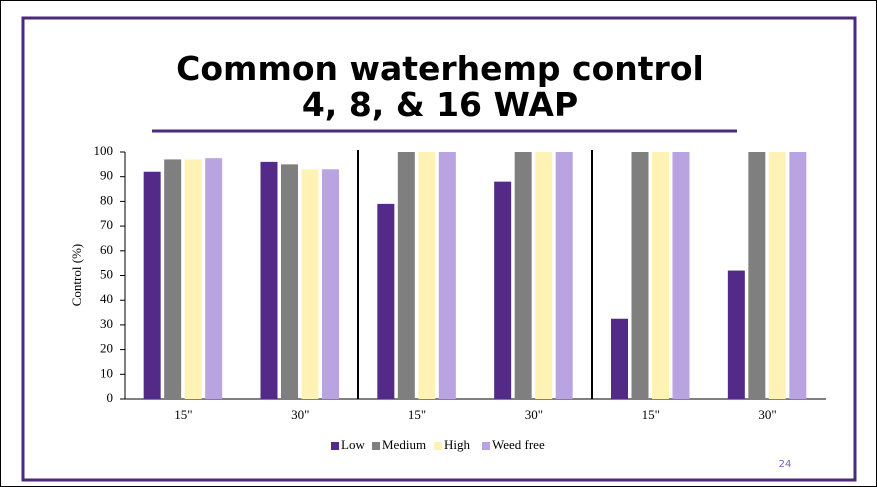  Describe the element at coordinates (106, 224) in the screenshot. I see `y-tick-label: 70` at that location.